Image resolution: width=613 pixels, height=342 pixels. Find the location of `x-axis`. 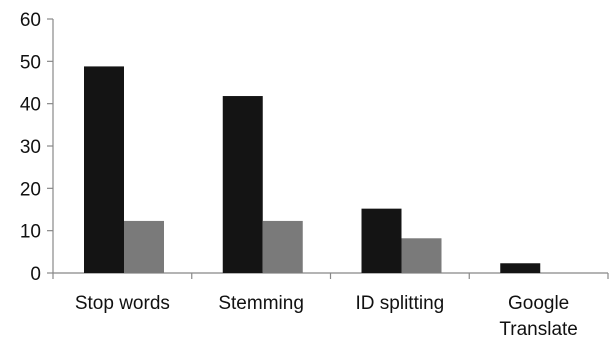

x-axis is located at coordinates (330, 275).